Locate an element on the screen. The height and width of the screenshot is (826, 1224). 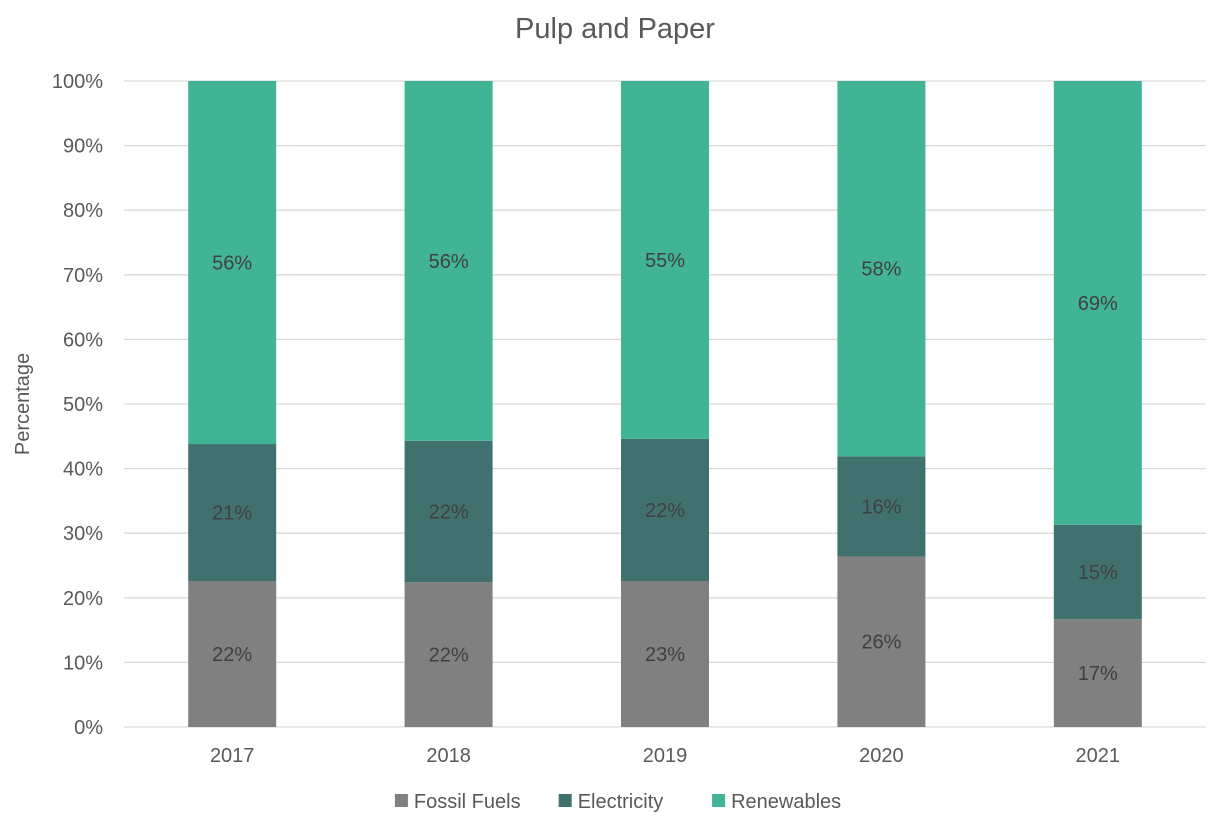
y-tick-label: 100% is located at coordinates (77, 82).